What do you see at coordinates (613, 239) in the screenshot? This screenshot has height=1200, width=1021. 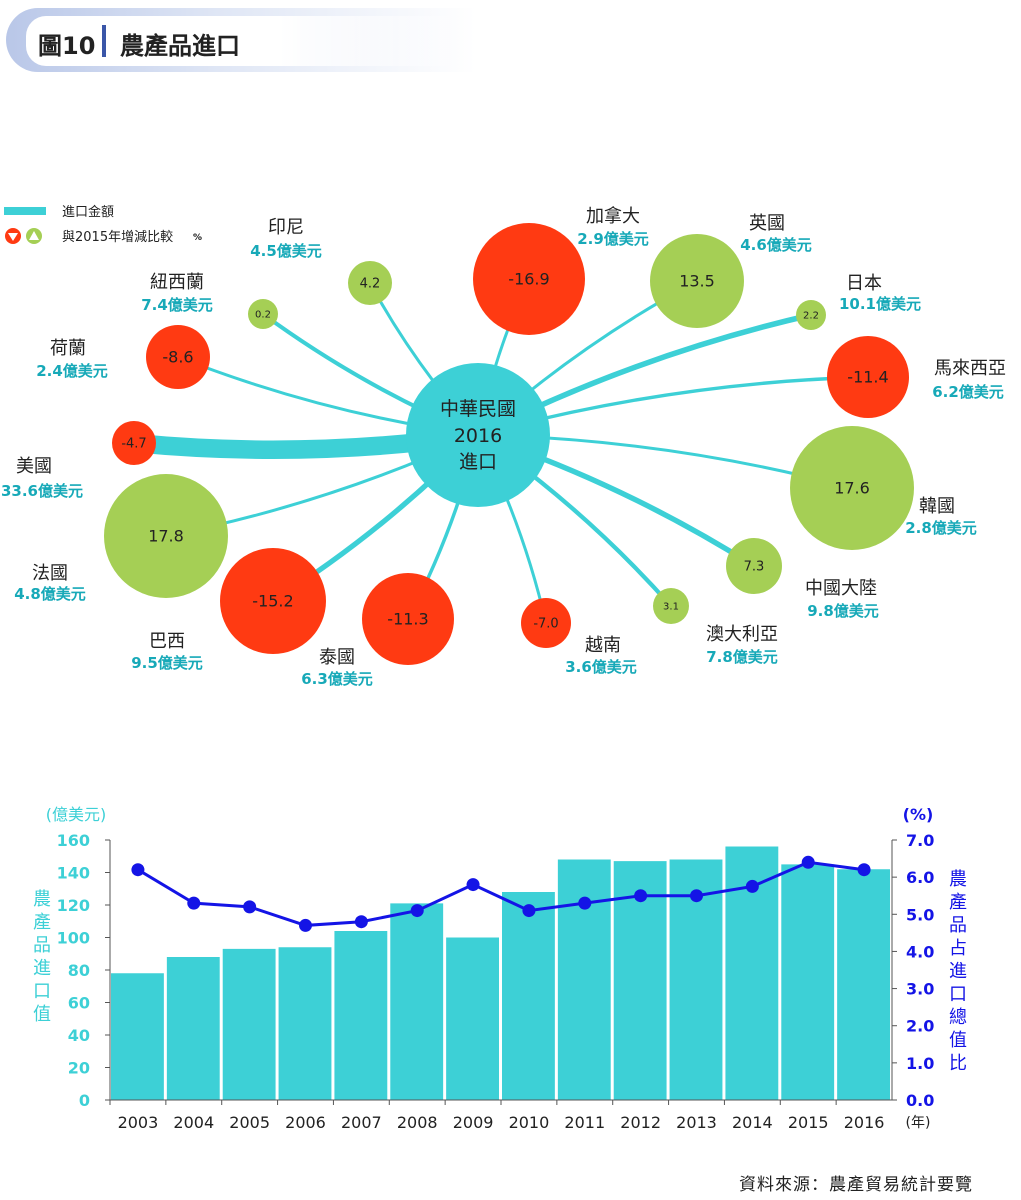 I see `country-amount-label: 2.9億美元` at bounding box center [613, 239].